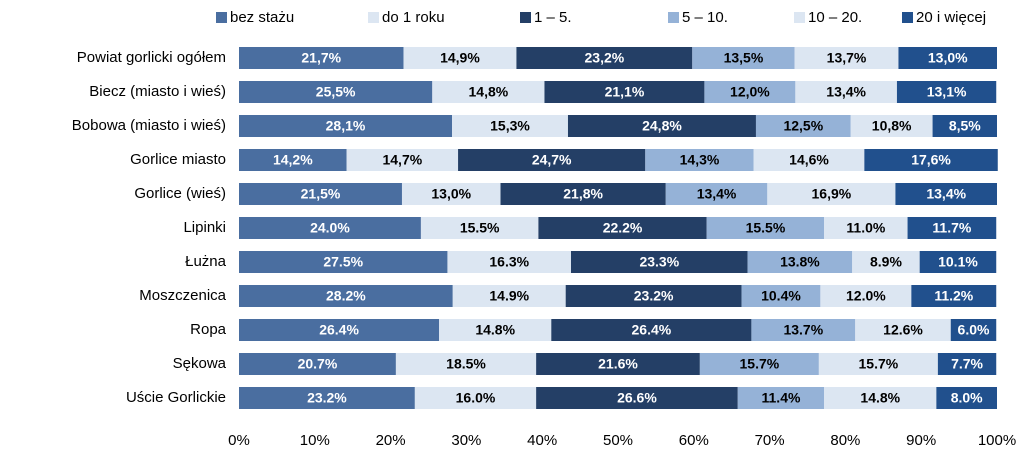 This screenshot has width=1024, height=458. I want to click on value-label: 8.0%, so click(967, 398).